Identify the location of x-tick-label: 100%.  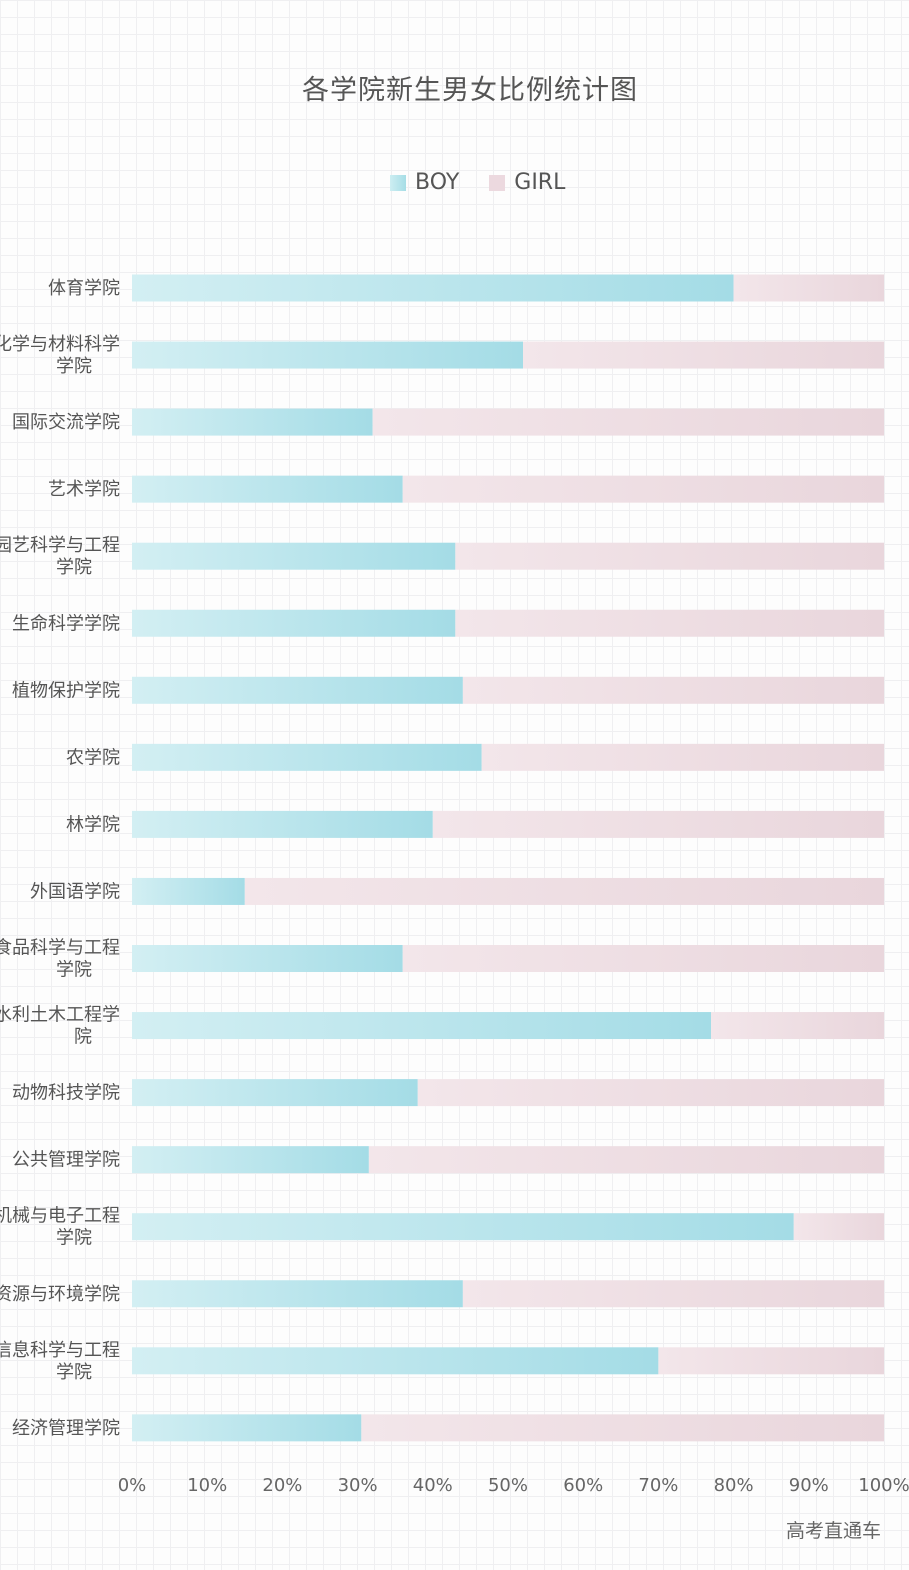
(883, 1485).